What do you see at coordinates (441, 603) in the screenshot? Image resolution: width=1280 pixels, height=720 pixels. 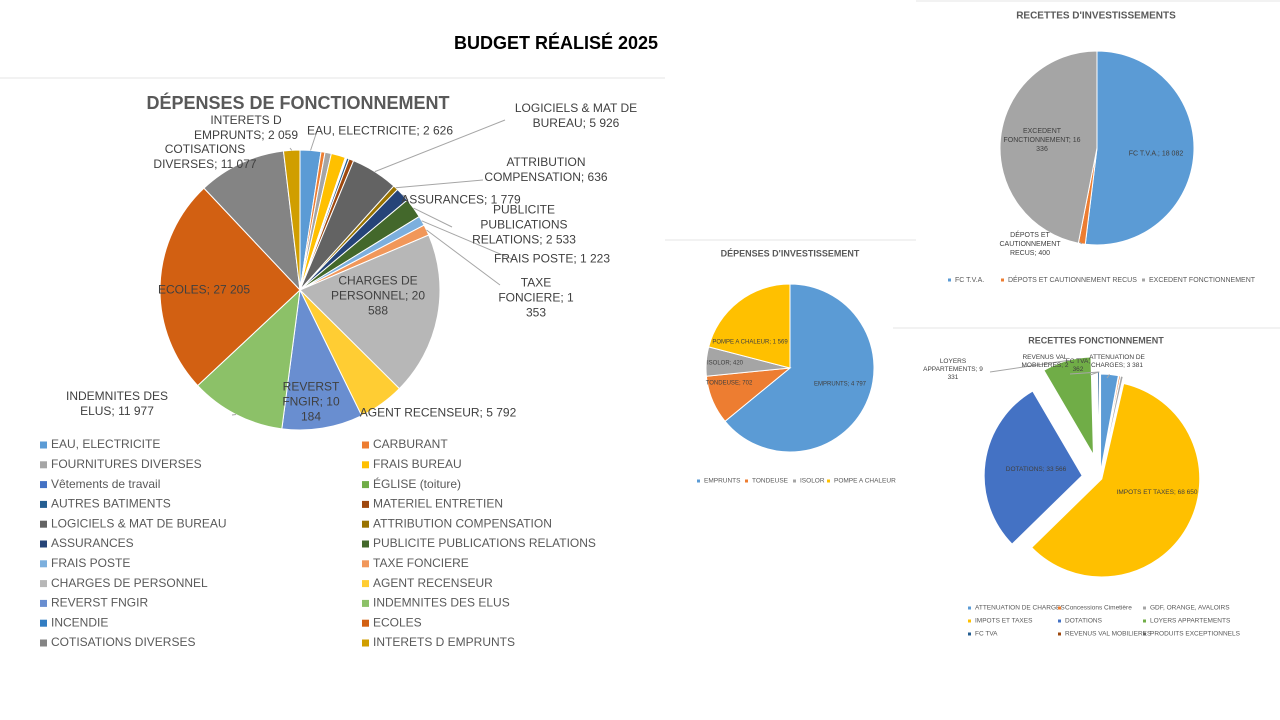 I see `legend-label: INDEMNITES DES ELUS` at bounding box center [441, 603].